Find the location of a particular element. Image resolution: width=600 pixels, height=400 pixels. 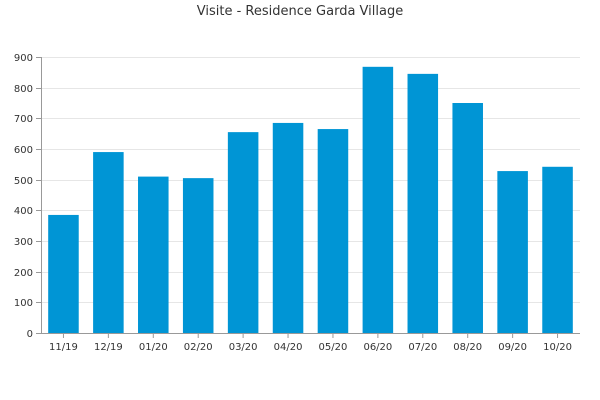

y-tick-label: 600 is located at coordinates (23, 150).